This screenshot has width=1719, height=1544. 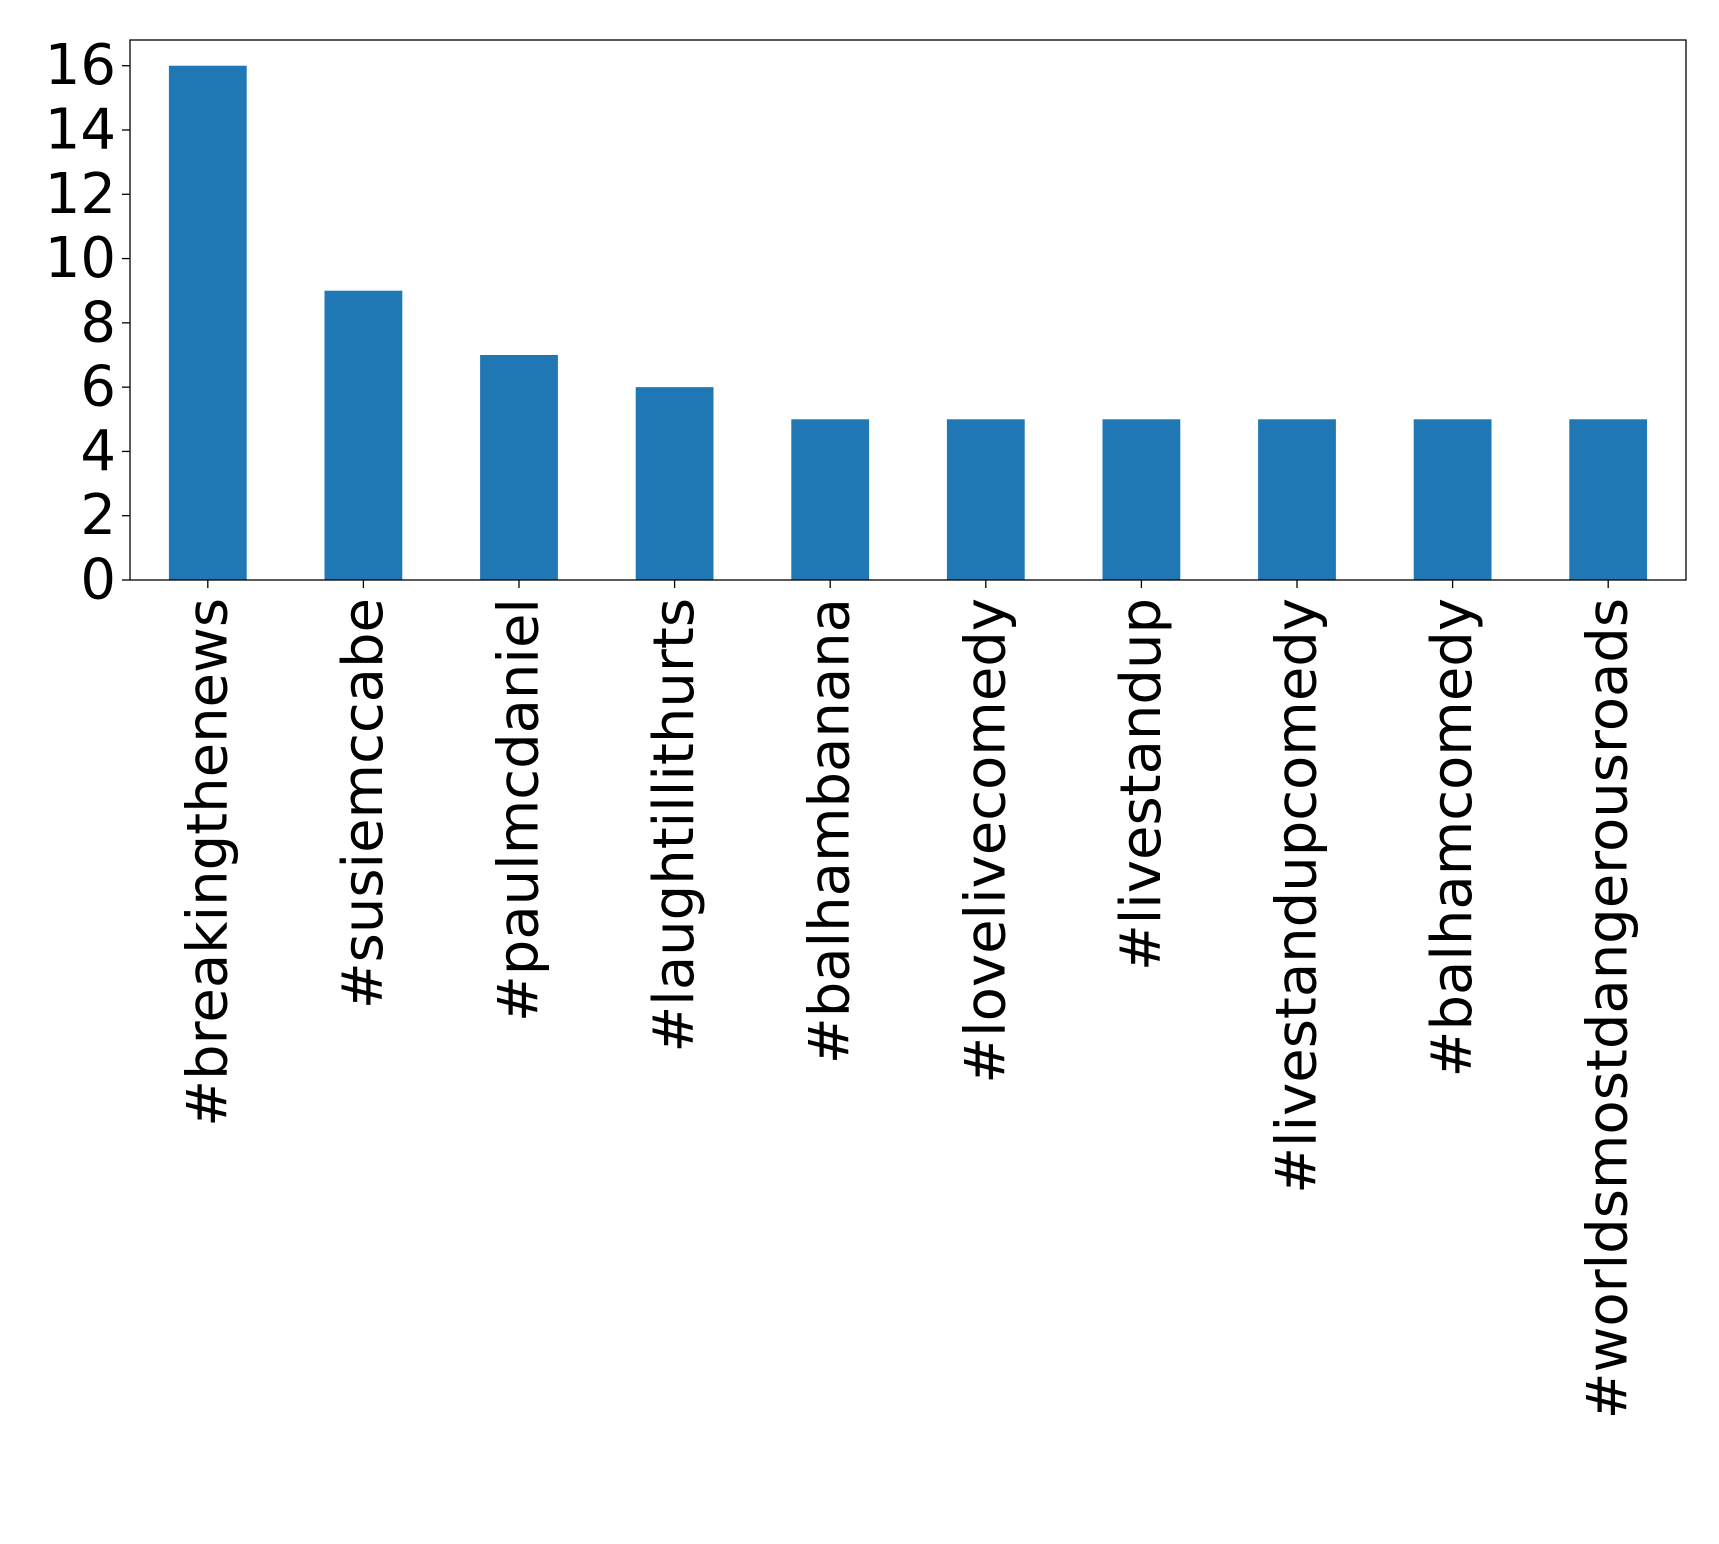 I want to click on y-tick-label: 12, so click(x=80, y=194).